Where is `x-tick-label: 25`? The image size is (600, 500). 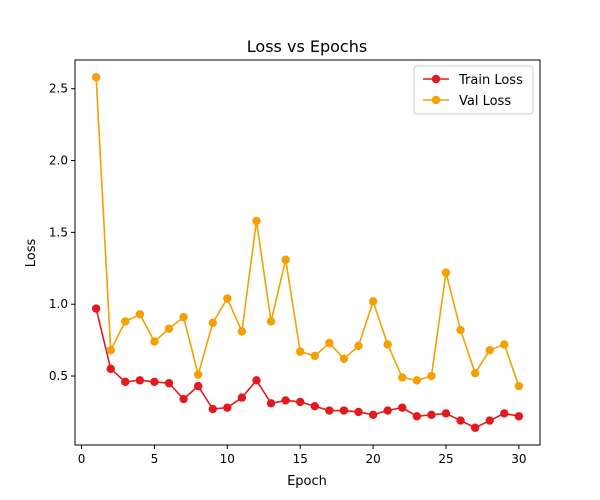 x-tick-label: 25 is located at coordinates (445, 459).